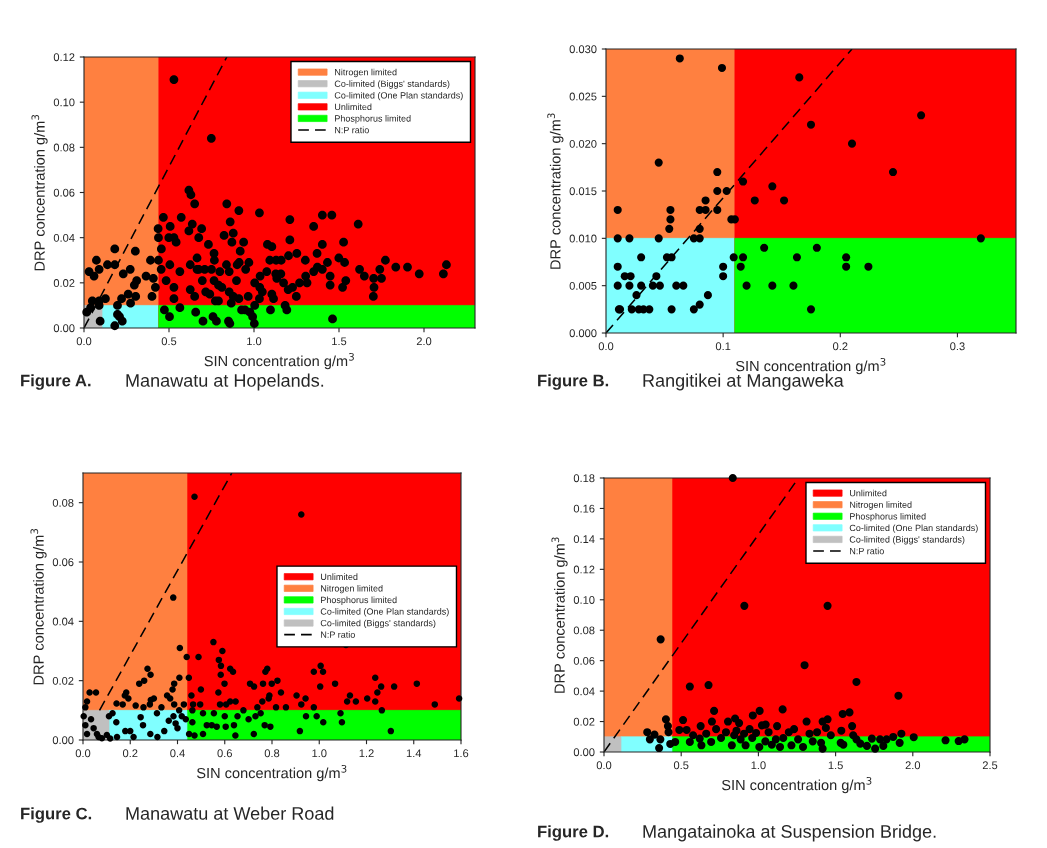 Image resolution: width=1047 pixels, height=848 pixels. I want to click on y-tick-label: 0.16, so click(584, 508).